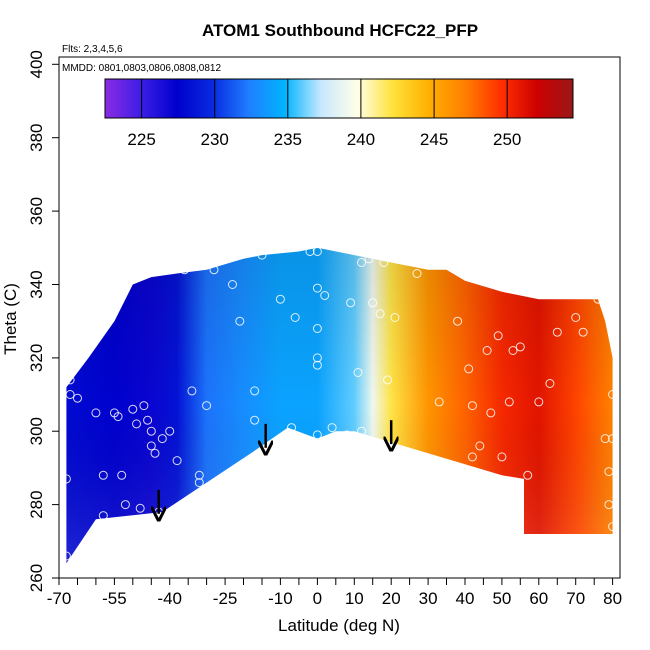  What do you see at coordinates (288, 139) in the screenshot?
I see `colorbar-tick-label: 235` at bounding box center [288, 139].